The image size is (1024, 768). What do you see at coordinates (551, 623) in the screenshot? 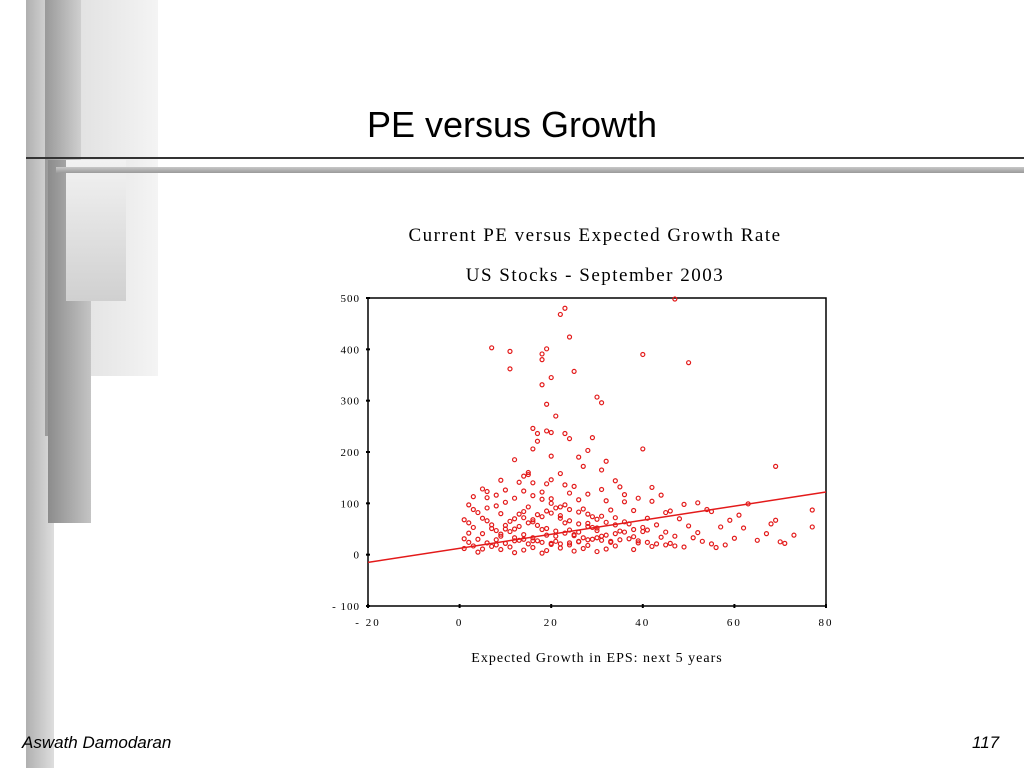
I see `x-tick-label: 20` at bounding box center [551, 623].